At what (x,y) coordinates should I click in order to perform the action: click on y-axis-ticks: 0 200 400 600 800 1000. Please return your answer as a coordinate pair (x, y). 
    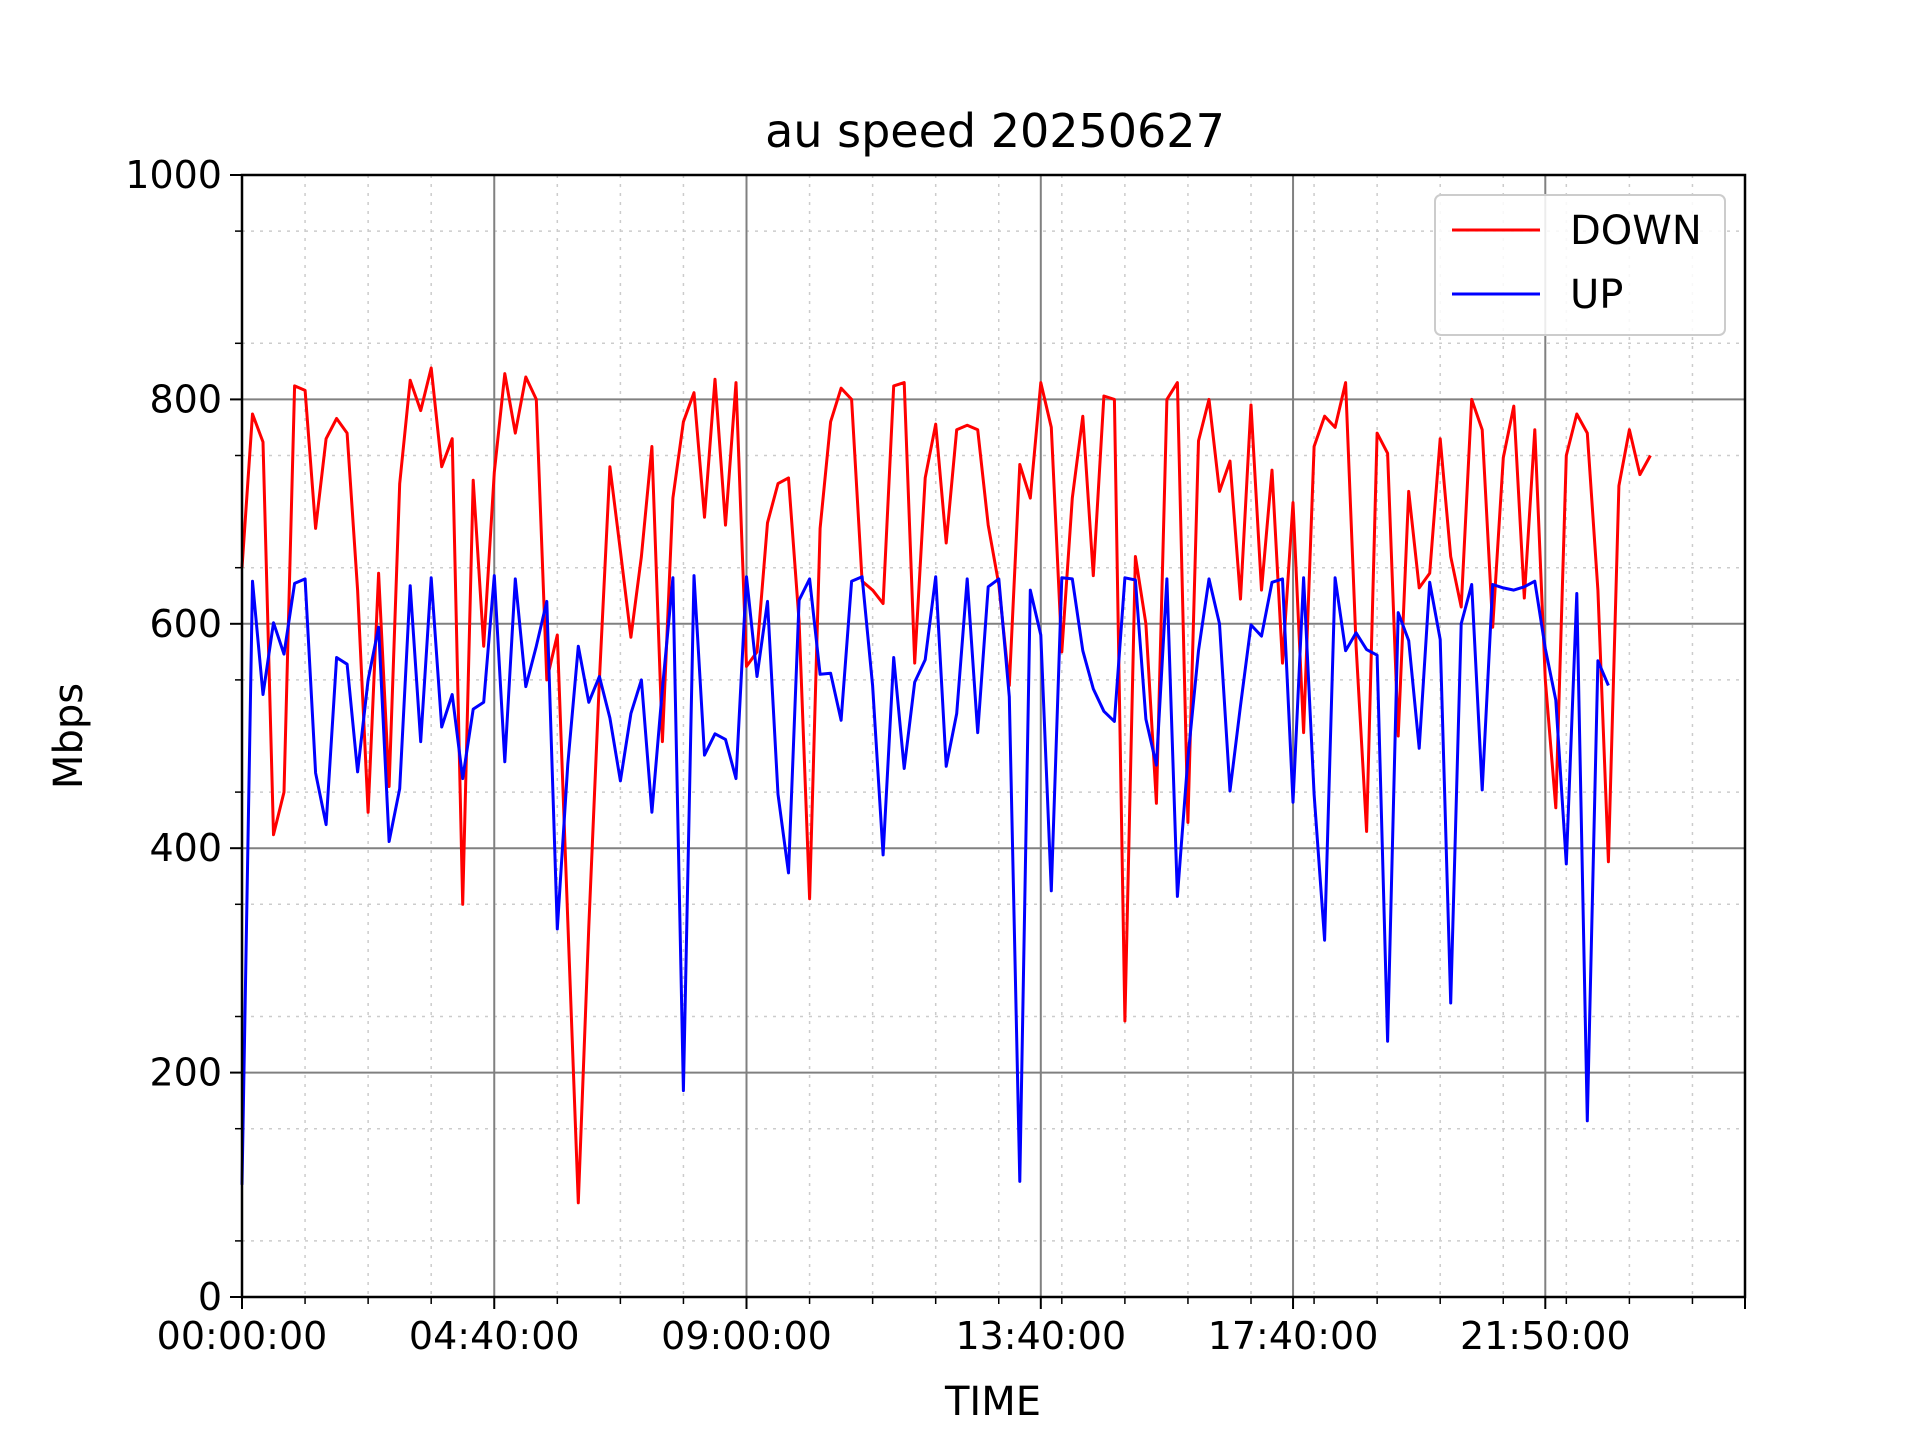
    Looking at the image, I should click on (183, 736).